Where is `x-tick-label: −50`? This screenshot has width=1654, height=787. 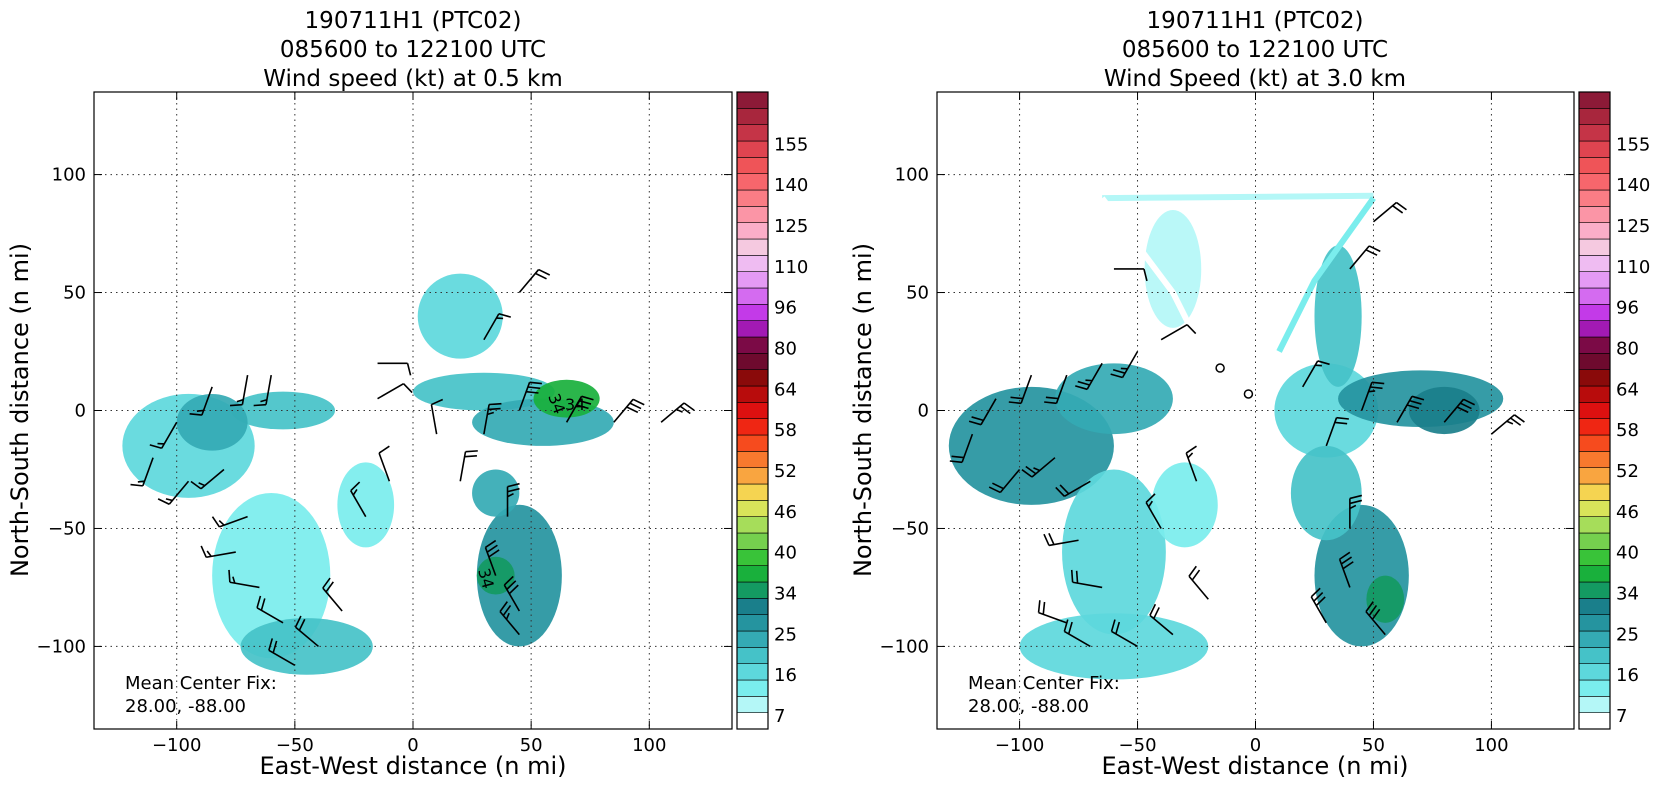 x-tick-label: −50 is located at coordinates (1138, 745).